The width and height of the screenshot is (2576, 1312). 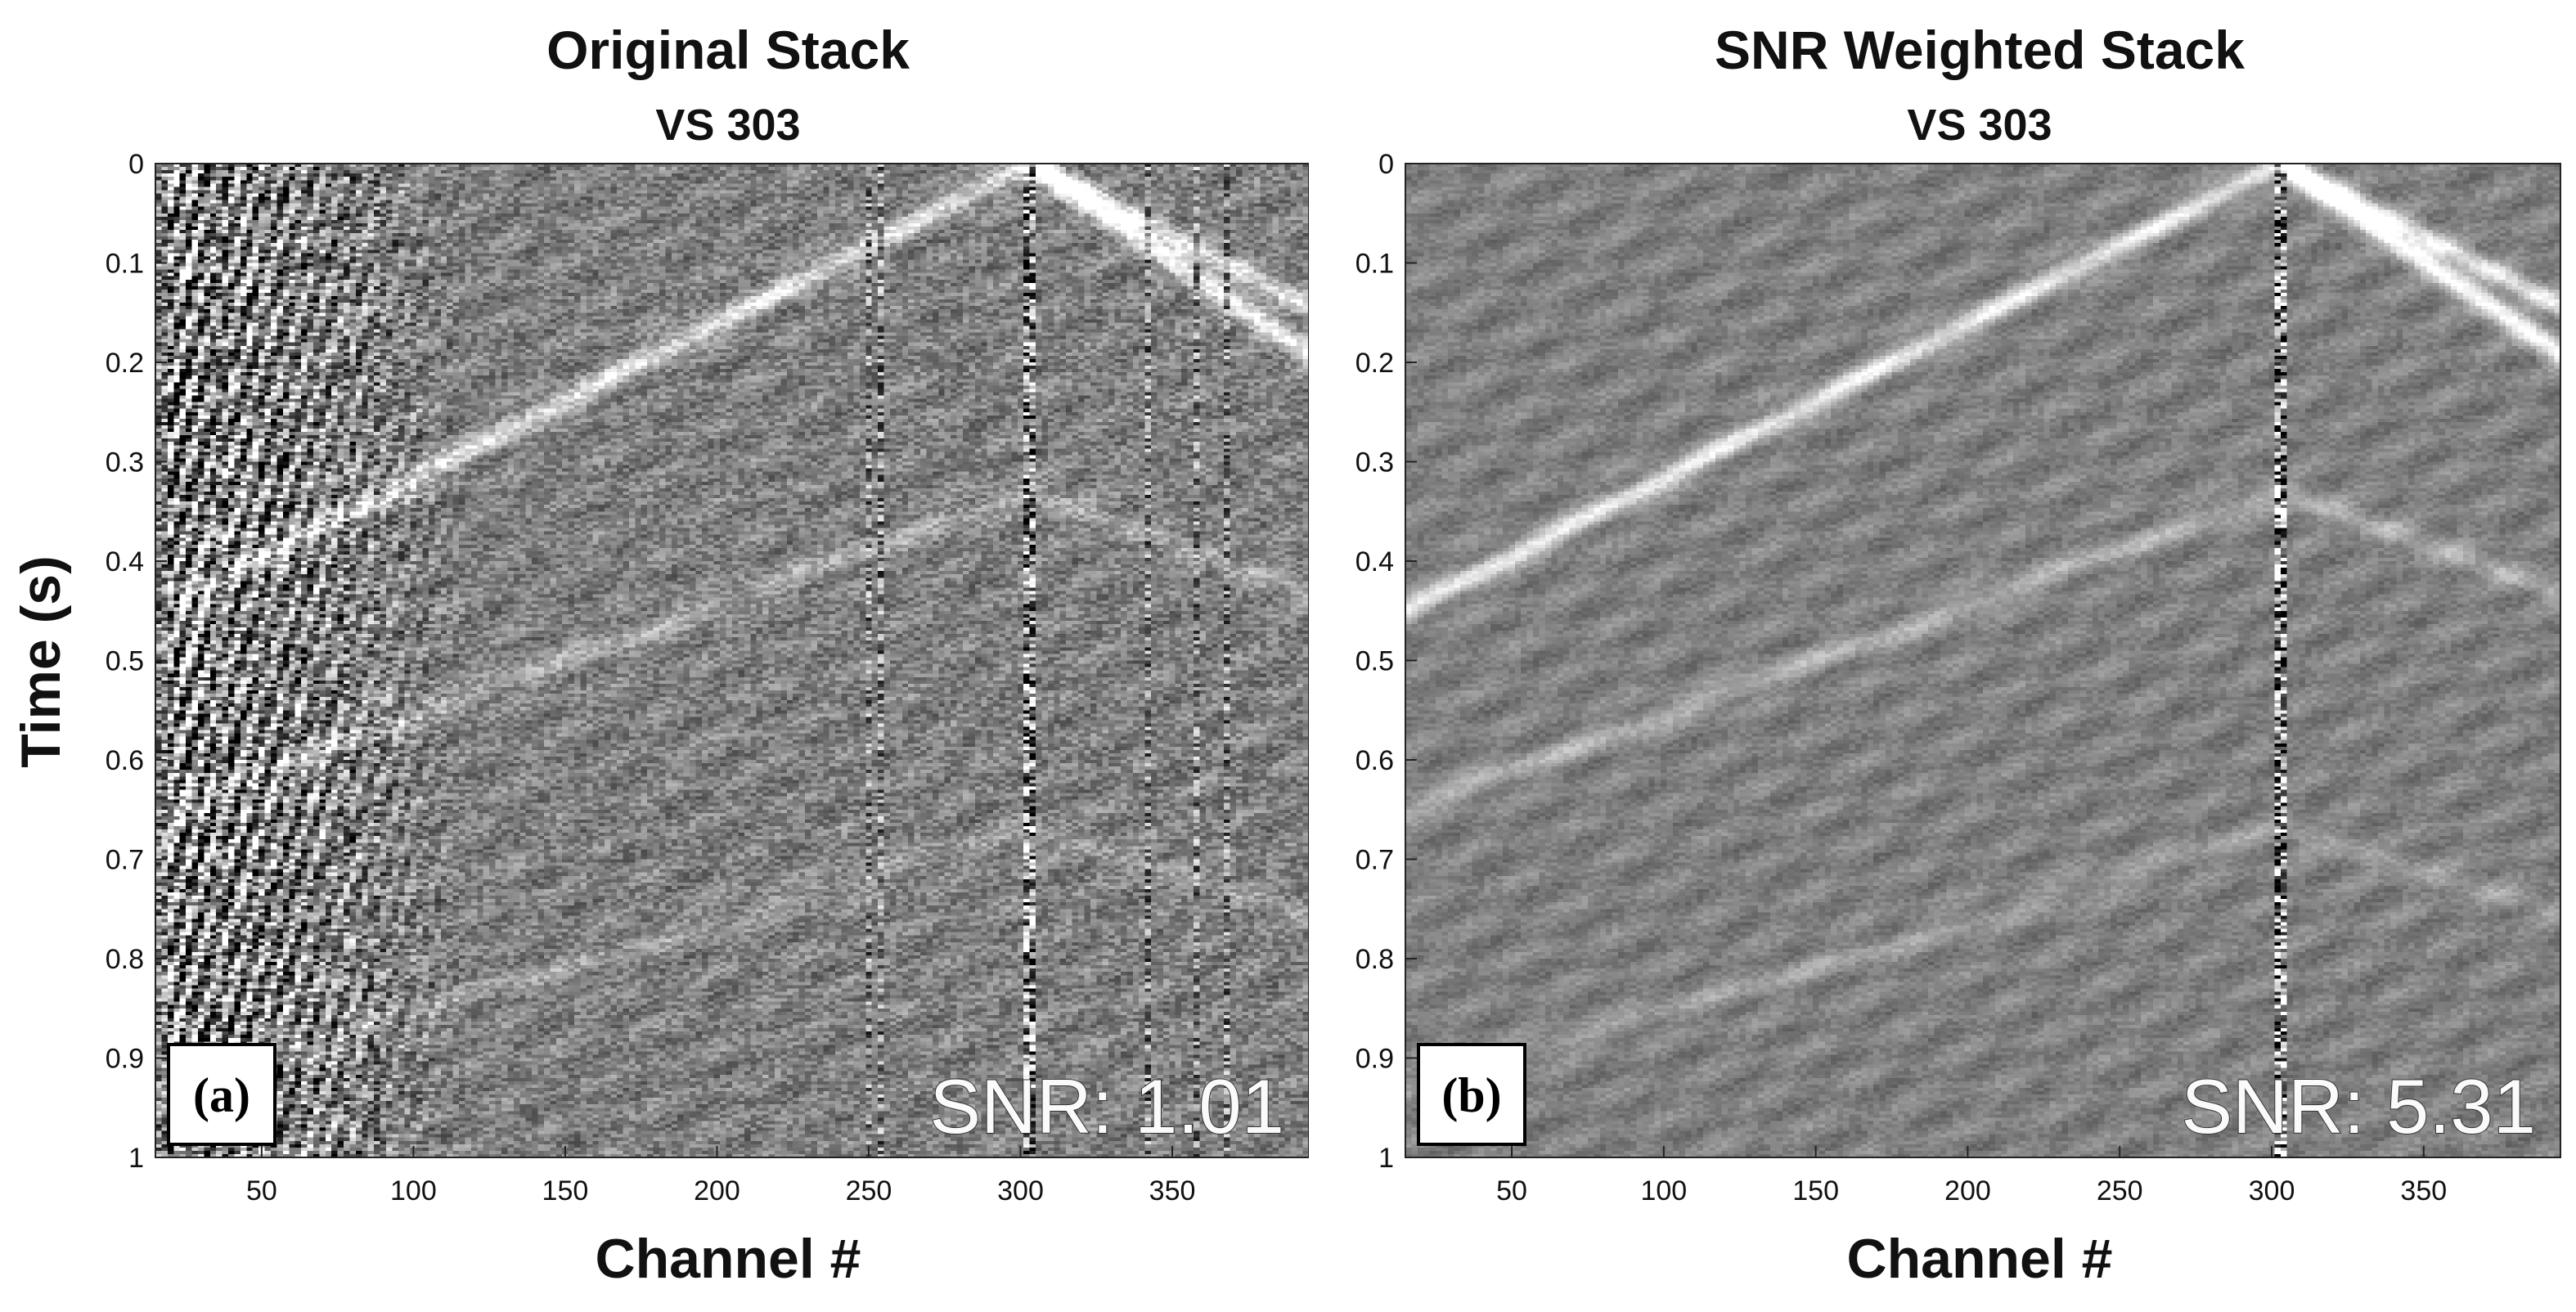 I want to click on panel-tag-label: (a), so click(x=221, y=1095).